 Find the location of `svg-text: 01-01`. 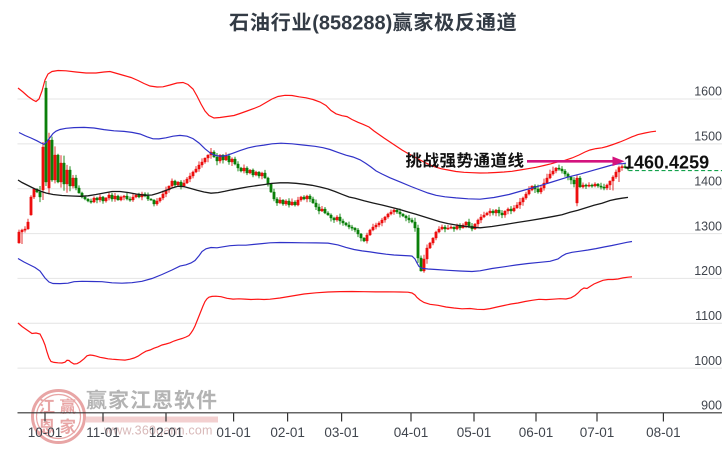

svg-text: 01-01 is located at coordinates (233, 432).